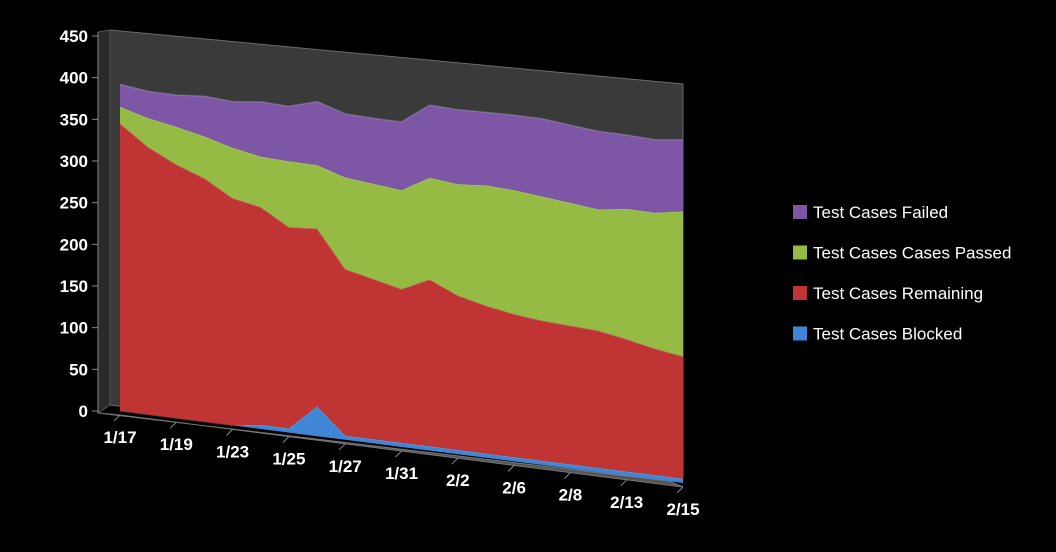  What do you see at coordinates (232, 451) in the screenshot?
I see `x-tick-label: 1/23` at bounding box center [232, 451].